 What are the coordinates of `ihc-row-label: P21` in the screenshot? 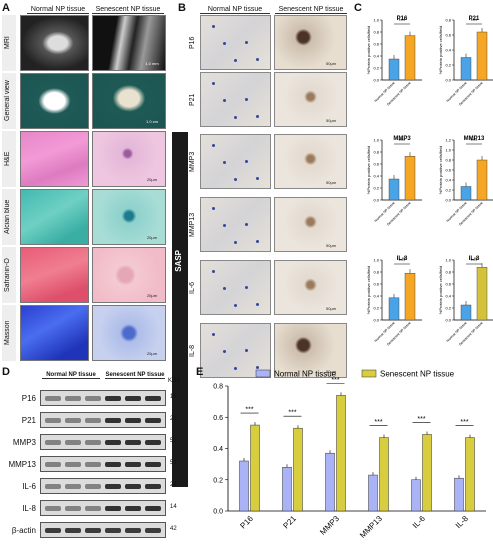 It's located at (192, 99).